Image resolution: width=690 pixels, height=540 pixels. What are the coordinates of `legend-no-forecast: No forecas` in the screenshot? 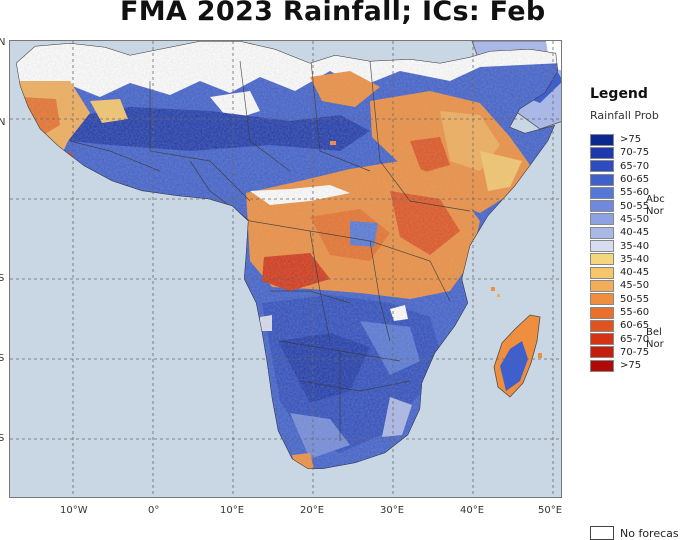 It's located at (634, 533).